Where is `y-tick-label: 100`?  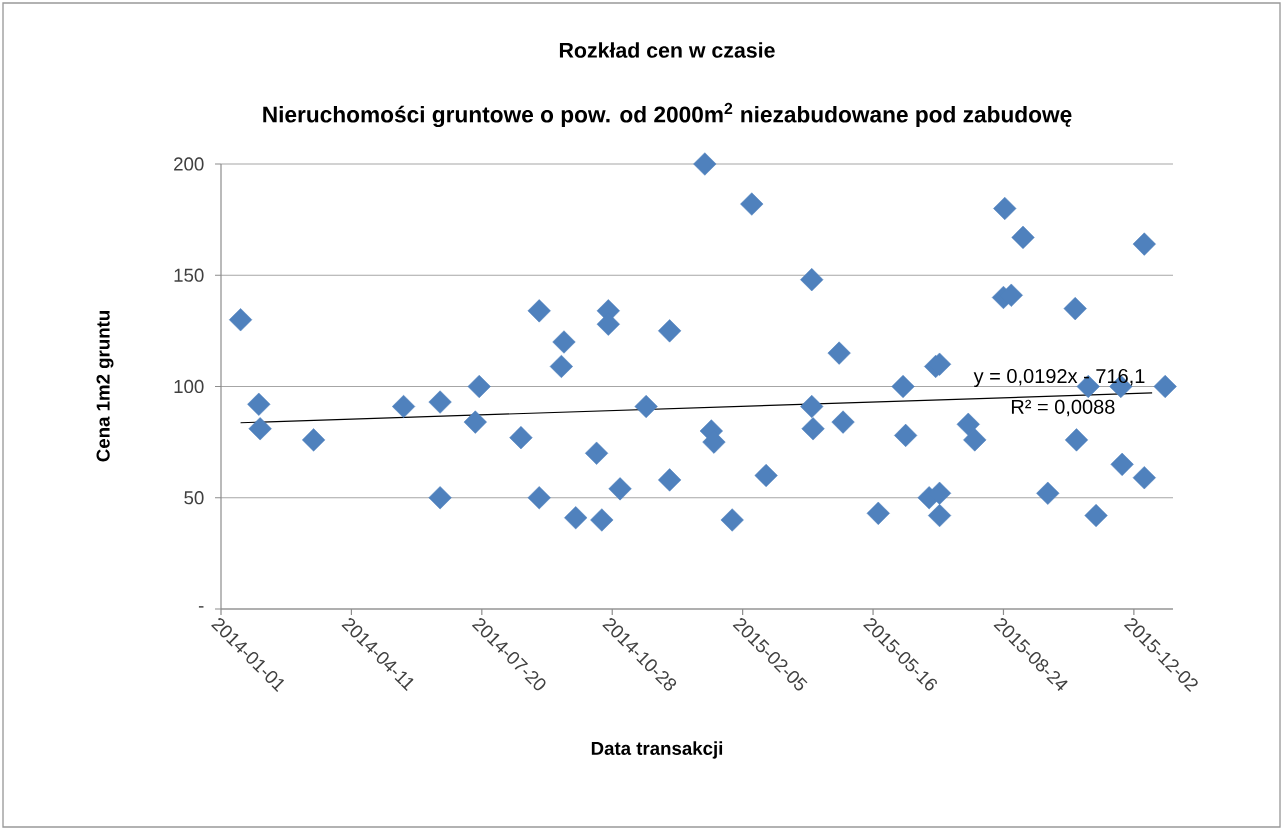
y-tick-label: 100 is located at coordinates (189, 386).